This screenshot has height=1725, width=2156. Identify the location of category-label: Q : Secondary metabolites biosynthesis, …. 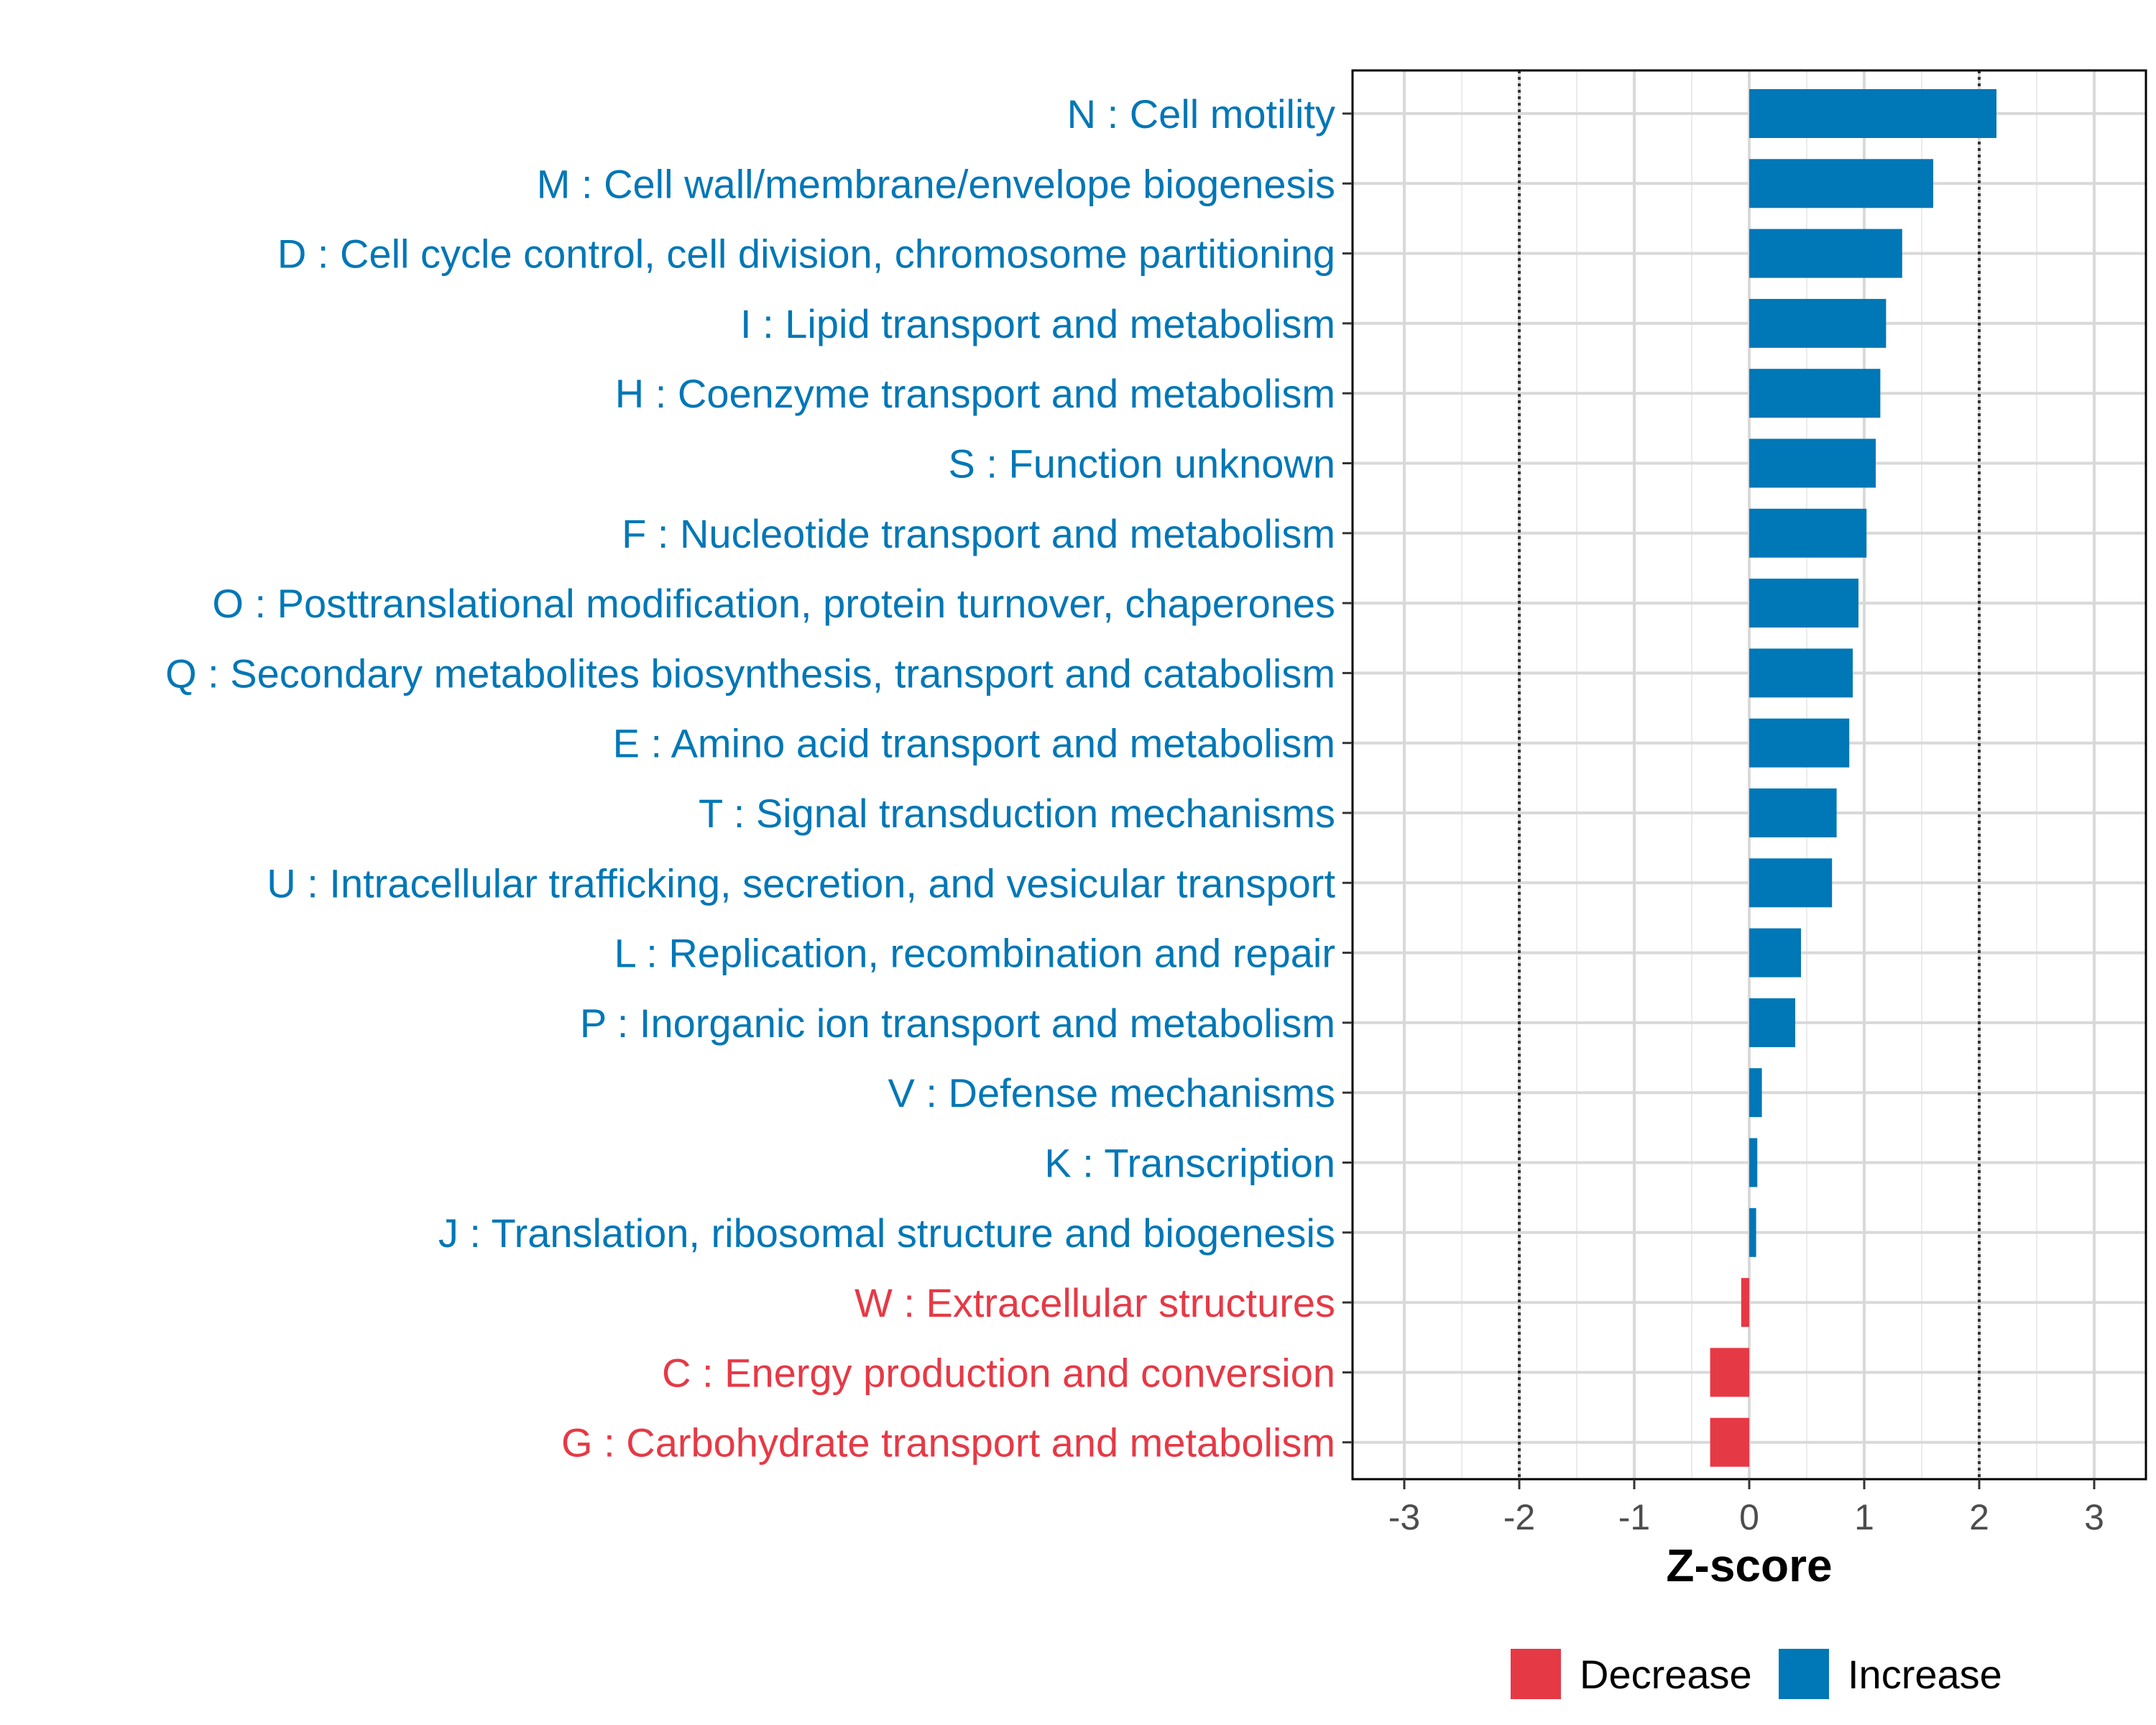
(750, 673).